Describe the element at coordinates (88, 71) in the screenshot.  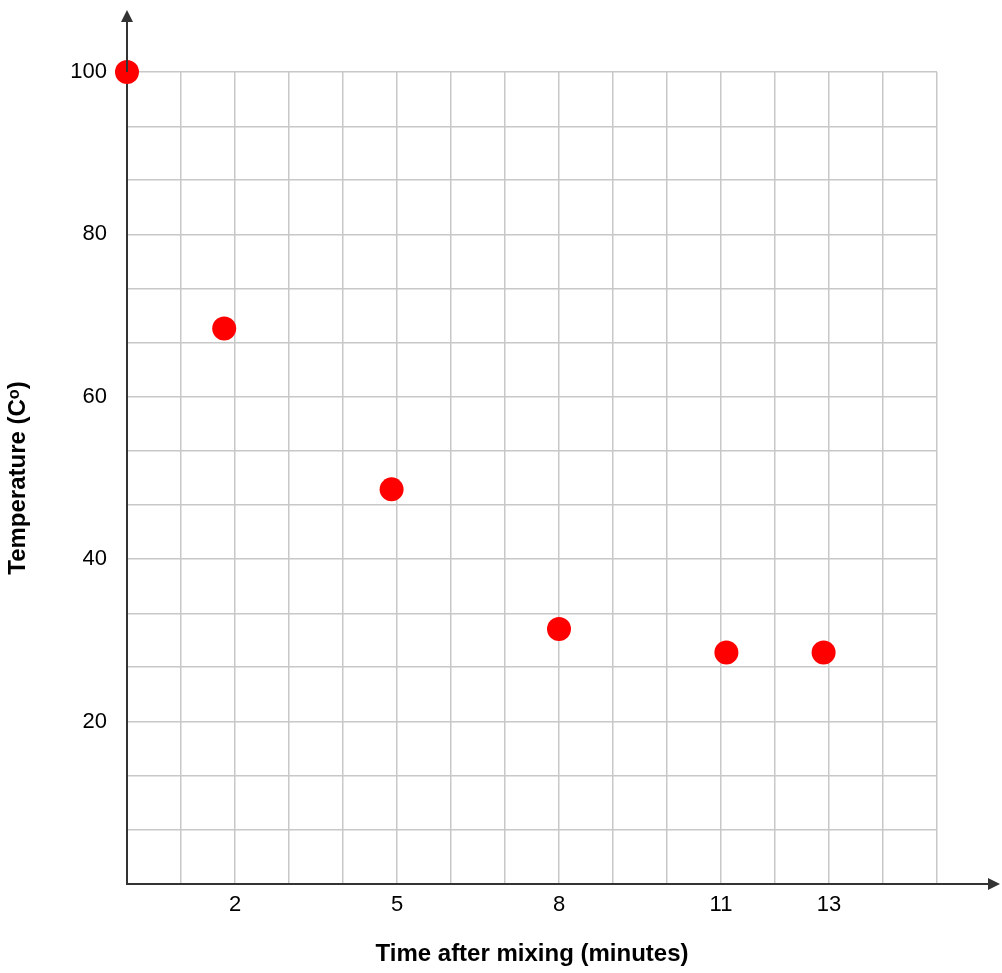
I see `y-tick-label: 100` at that location.